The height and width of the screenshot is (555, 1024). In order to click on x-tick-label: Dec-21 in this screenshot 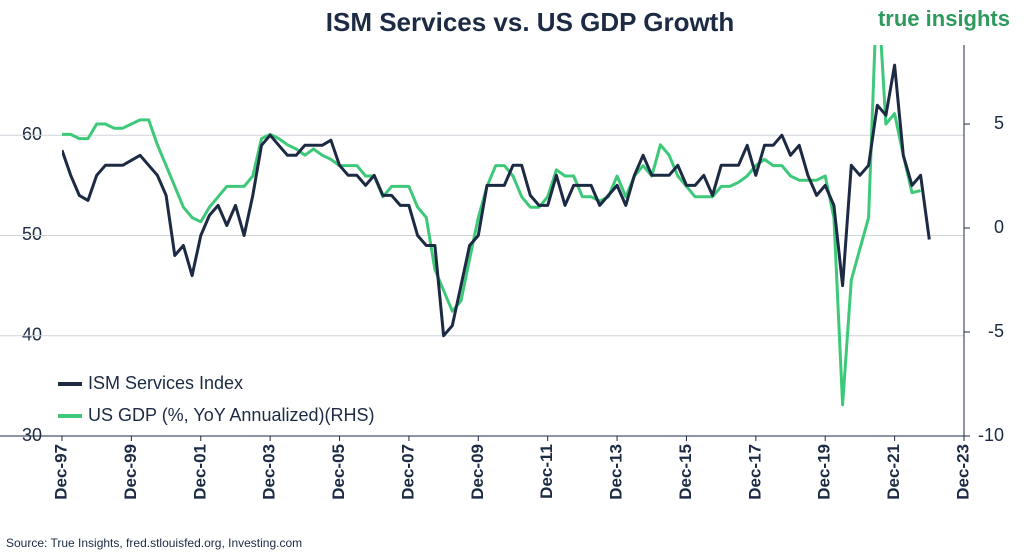, I will do `click(893, 472)`.